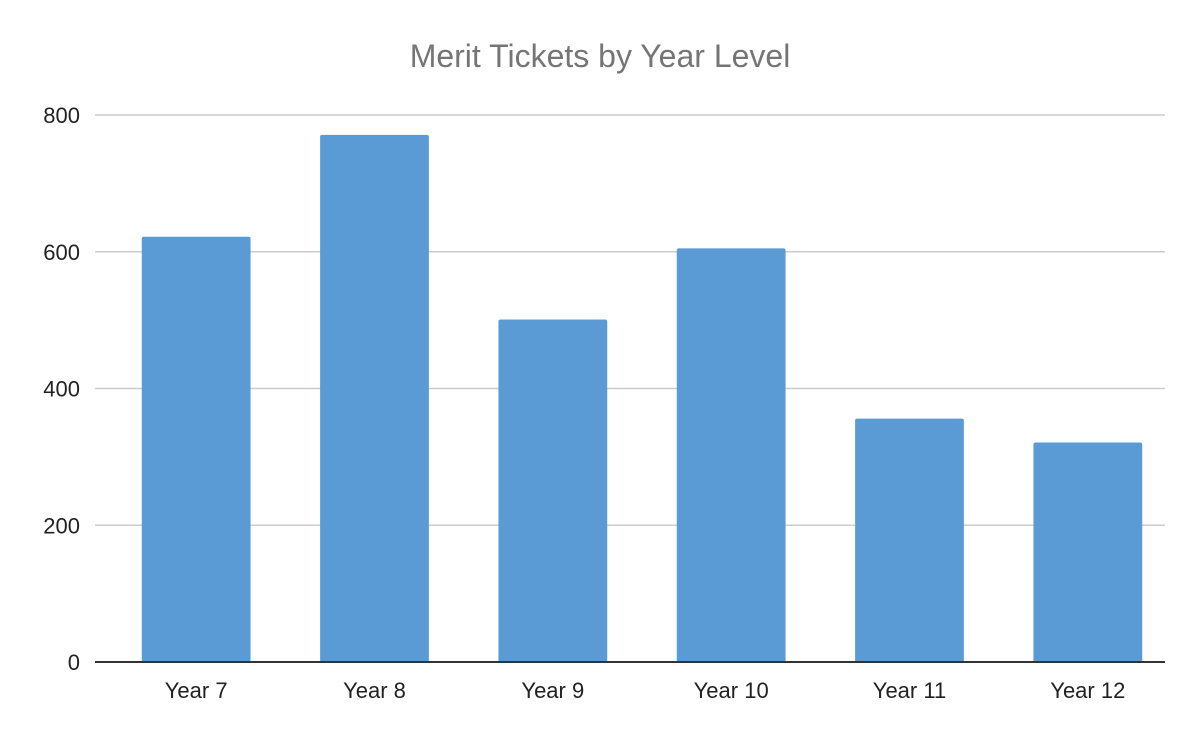  I want to click on x-tick-label: Year 7, so click(196, 690).